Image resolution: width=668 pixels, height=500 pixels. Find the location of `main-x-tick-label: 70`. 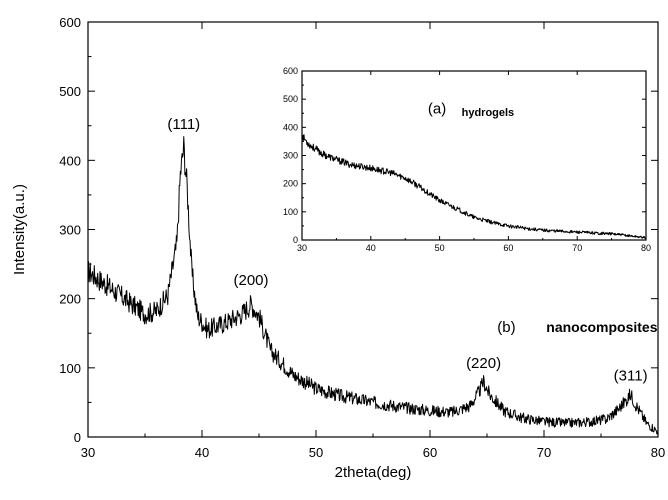

main-x-tick-label: 70 is located at coordinates (544, 452).